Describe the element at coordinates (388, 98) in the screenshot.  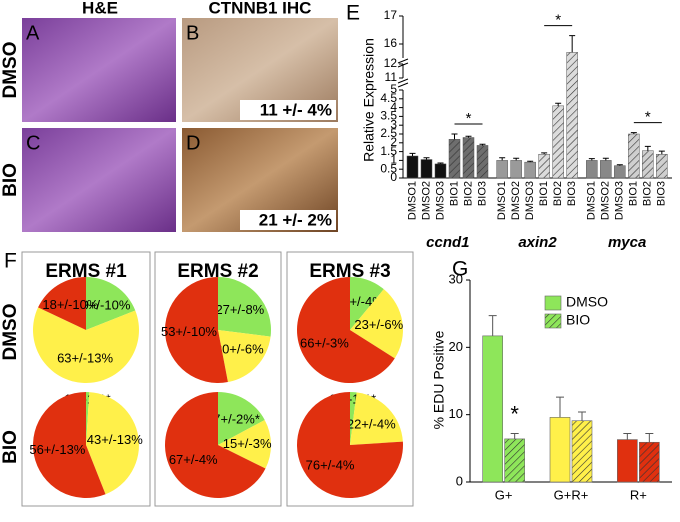
I see `y-tick-label: 4.5` at that location.